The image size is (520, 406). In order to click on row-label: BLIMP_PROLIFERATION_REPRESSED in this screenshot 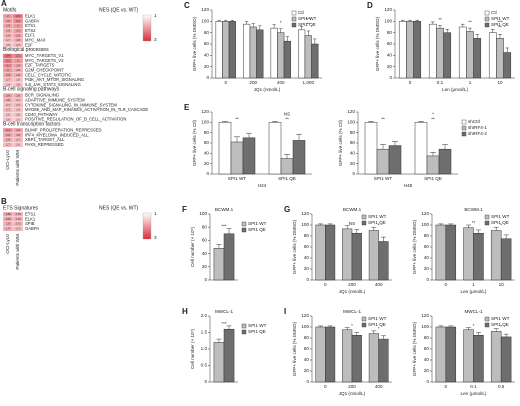, I will do `click(63, 130)`.